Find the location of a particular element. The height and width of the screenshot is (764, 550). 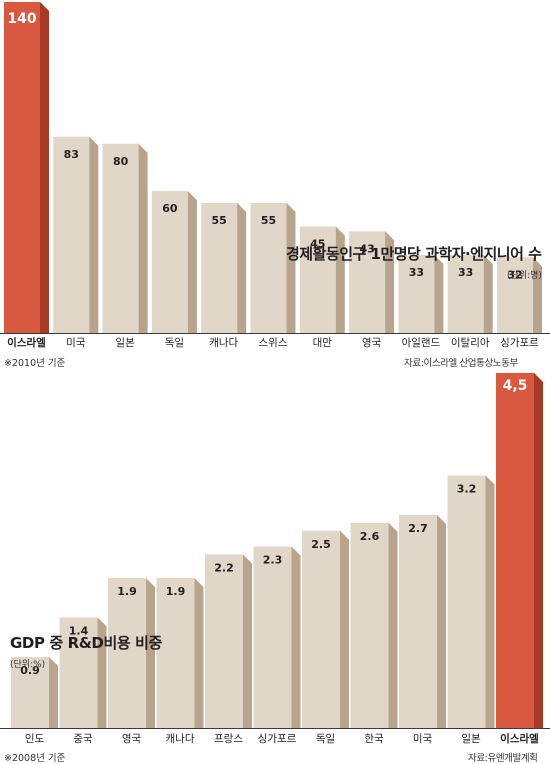

bar-value-label: 2.5 is located at coordinates (321, 544).